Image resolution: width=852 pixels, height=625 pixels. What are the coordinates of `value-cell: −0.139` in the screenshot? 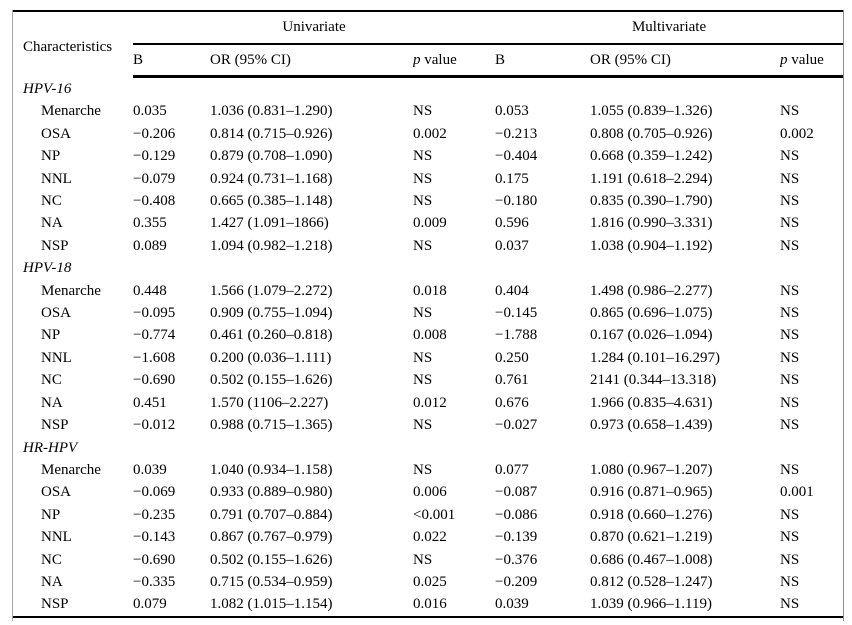 It's located at (516, 537).